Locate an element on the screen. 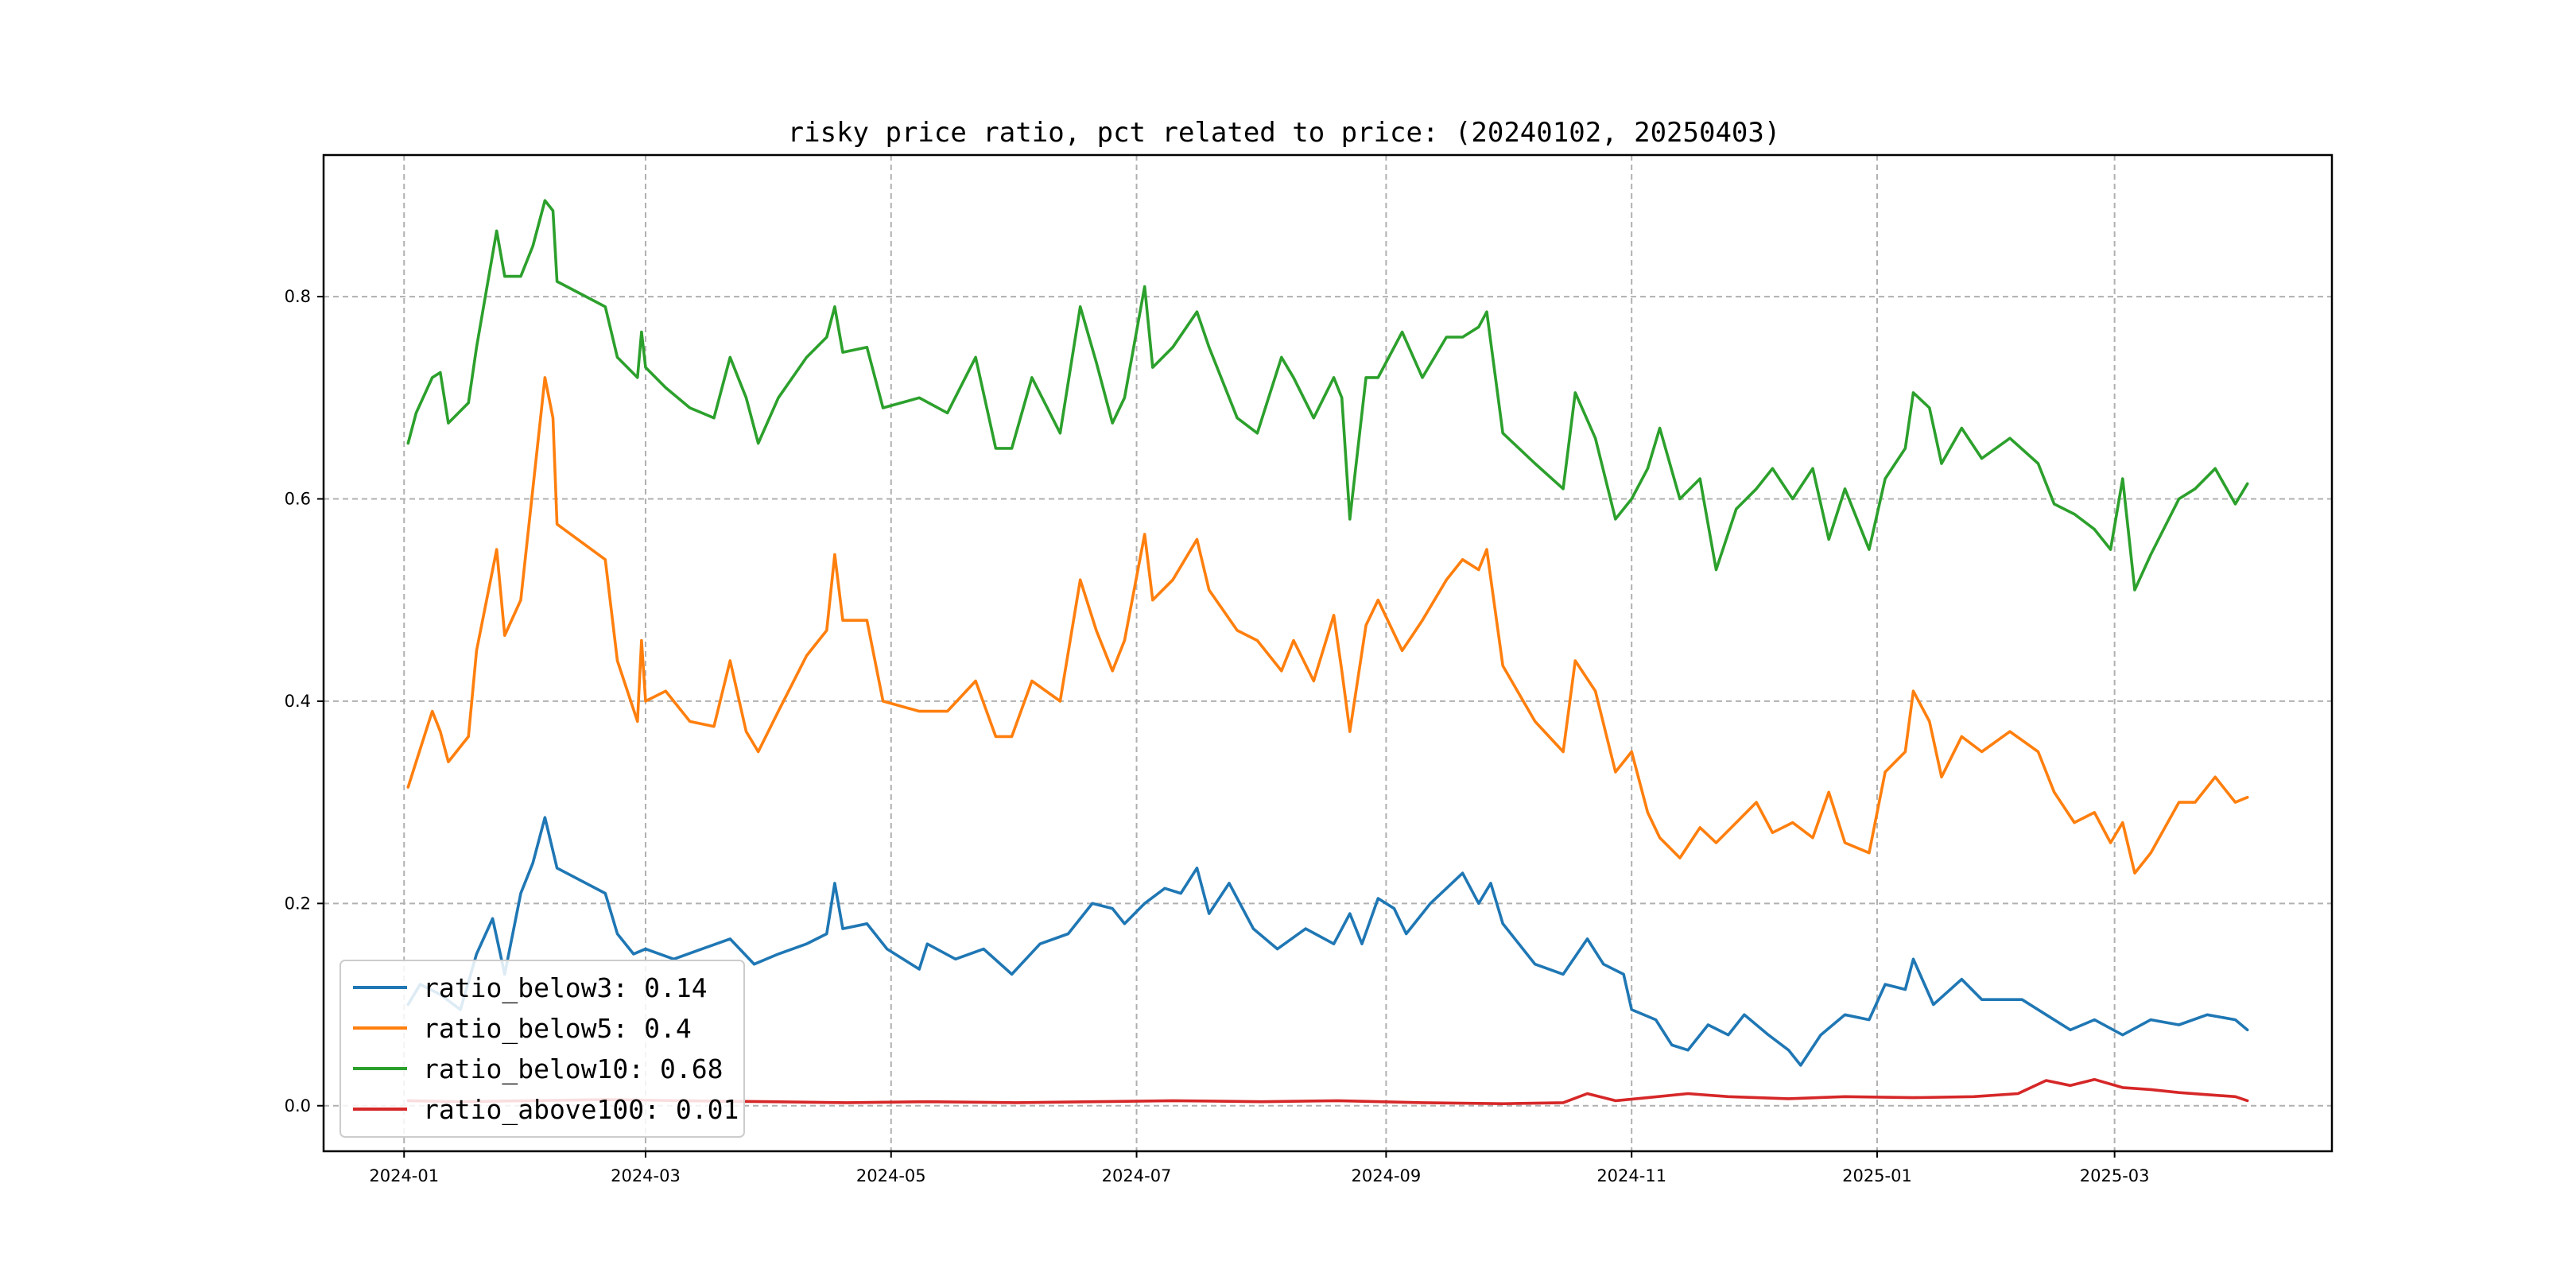 The height and width of the screenshot is (1288, 2576). x-tick-label: 2025-01 is located at coordinates (1877, 1175).